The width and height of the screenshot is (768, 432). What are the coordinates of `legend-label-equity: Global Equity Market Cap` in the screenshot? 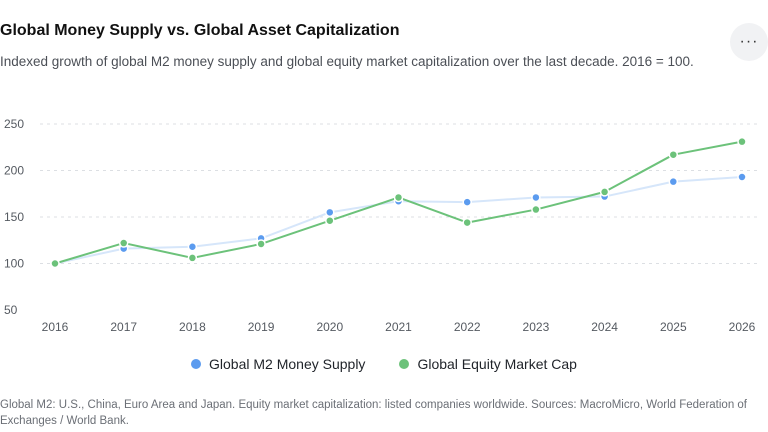 It's located at (497, 364).